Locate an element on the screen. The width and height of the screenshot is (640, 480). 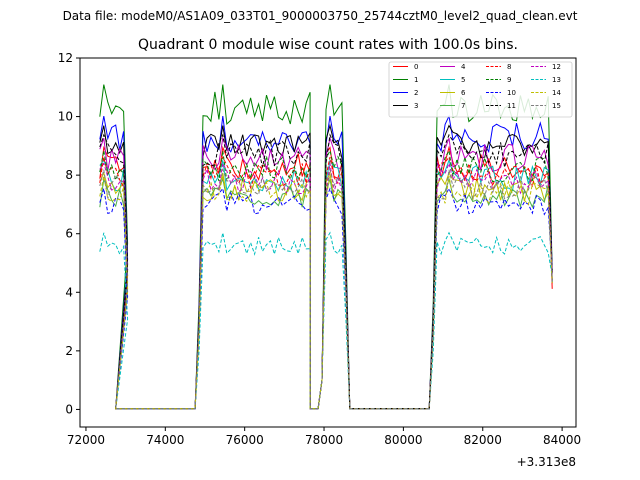
x-offset-label: +3.313e8 is located at coordinates (546, 462).